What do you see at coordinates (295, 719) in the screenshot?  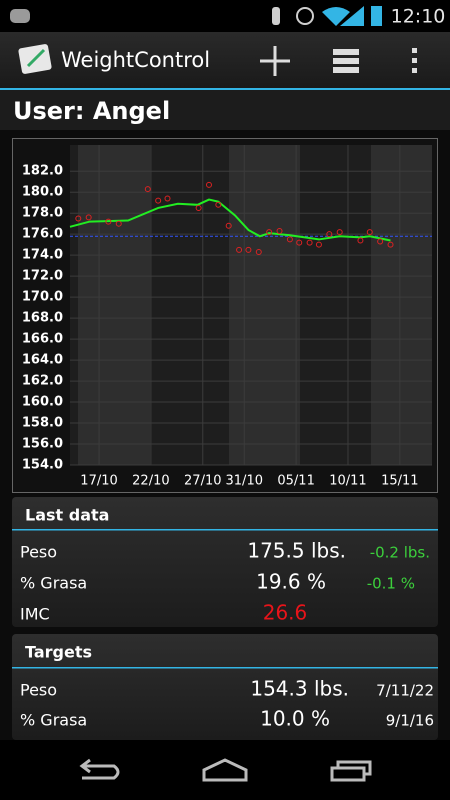 I see `row-value: 10.0 %` at bounding box center [295, 719].